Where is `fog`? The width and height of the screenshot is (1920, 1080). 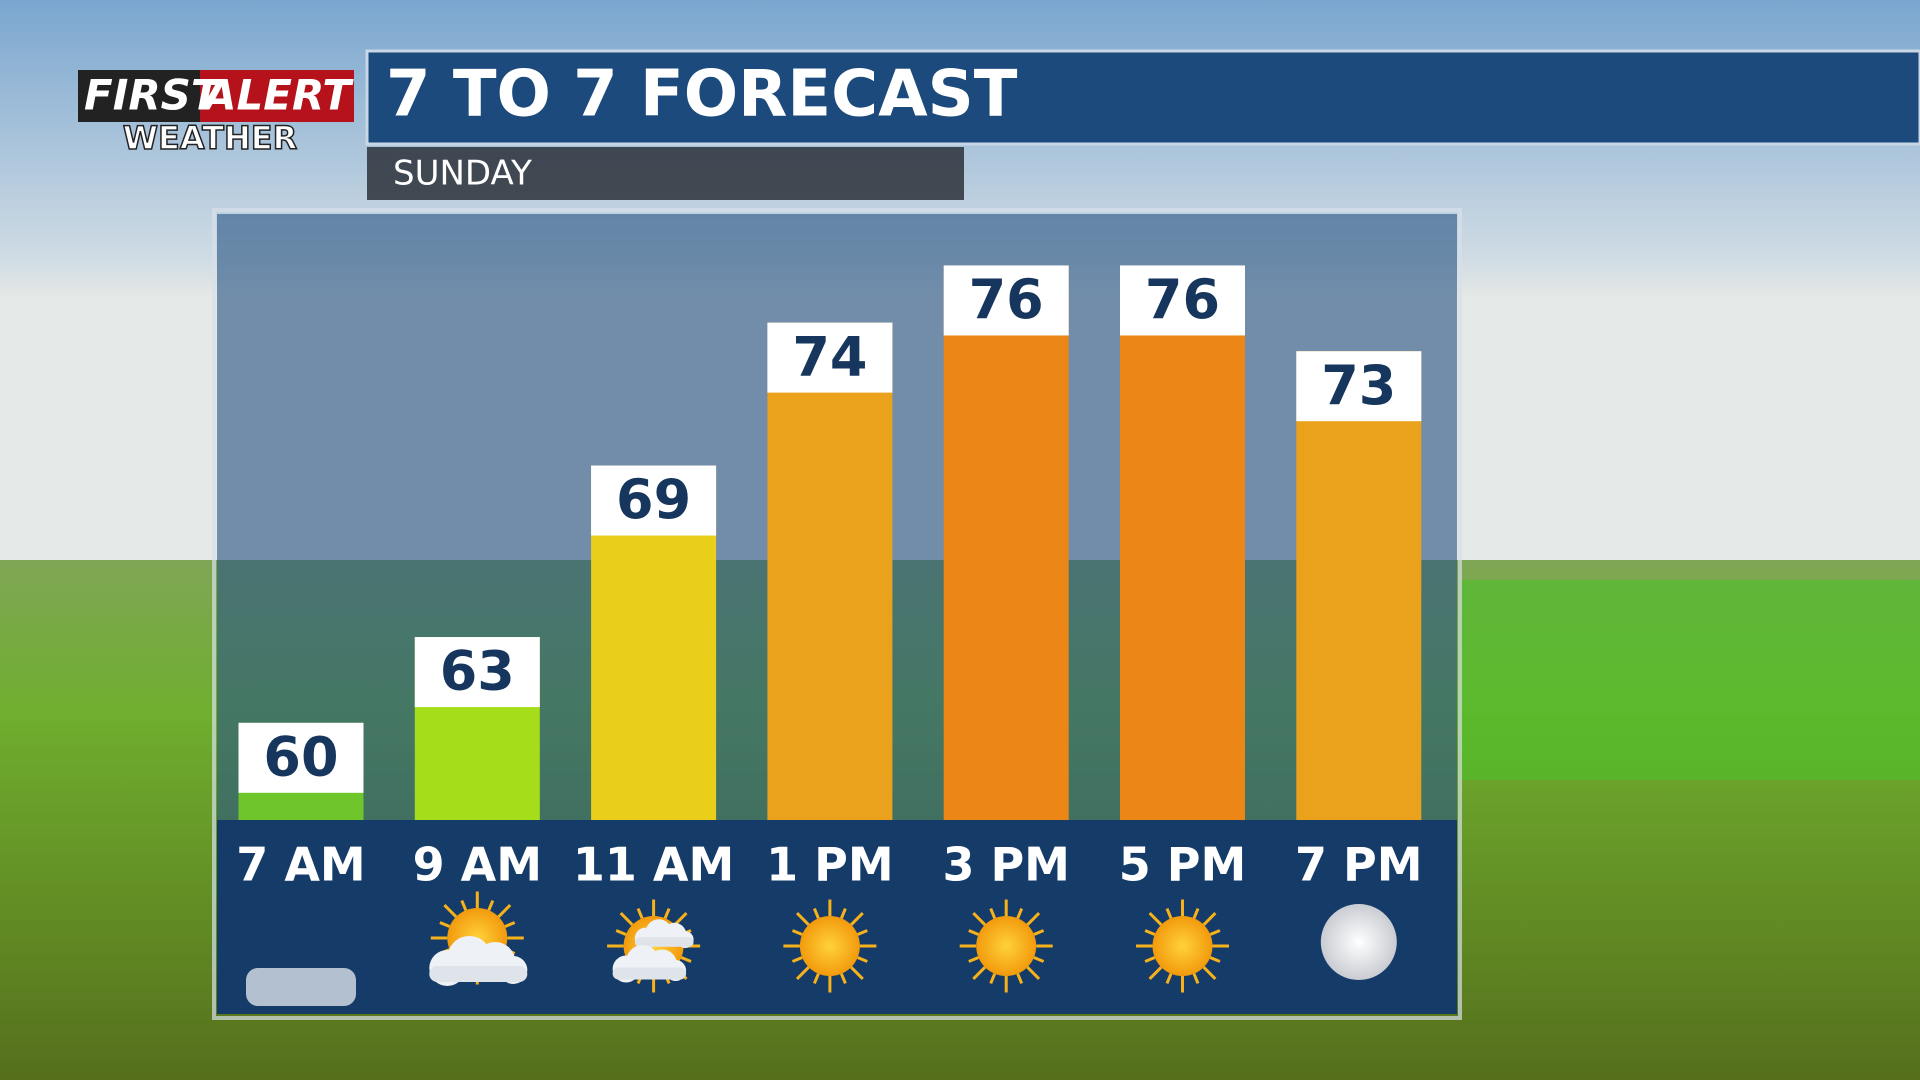 fog is located at coordinates (301, 987).